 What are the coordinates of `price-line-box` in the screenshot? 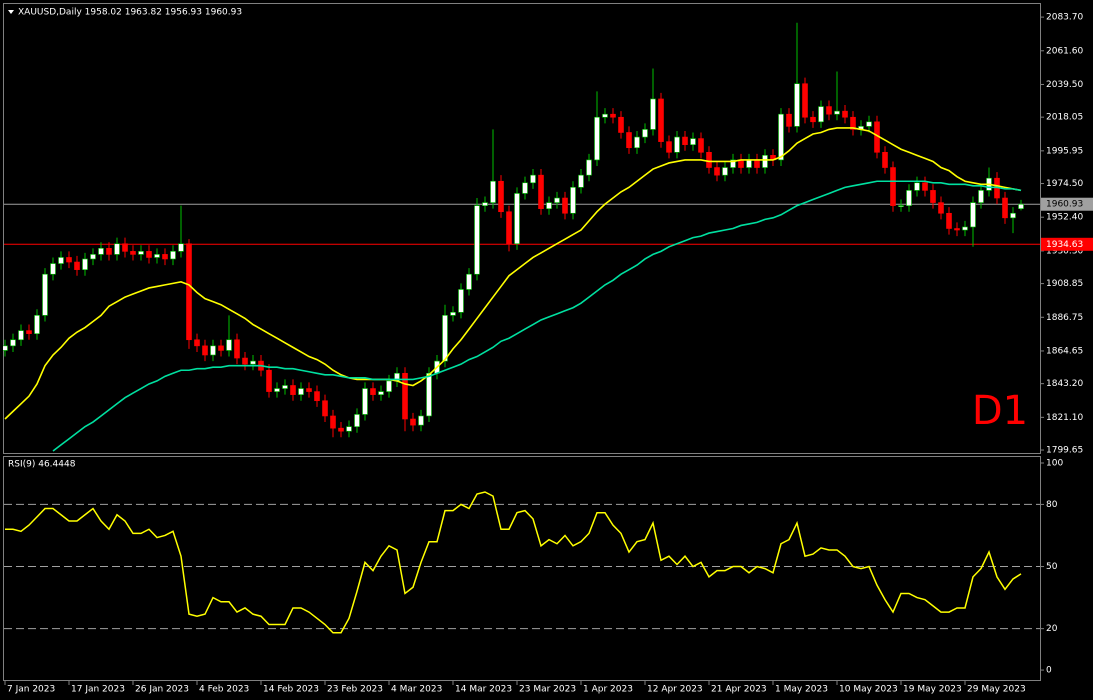 It's located at (1067, 204).